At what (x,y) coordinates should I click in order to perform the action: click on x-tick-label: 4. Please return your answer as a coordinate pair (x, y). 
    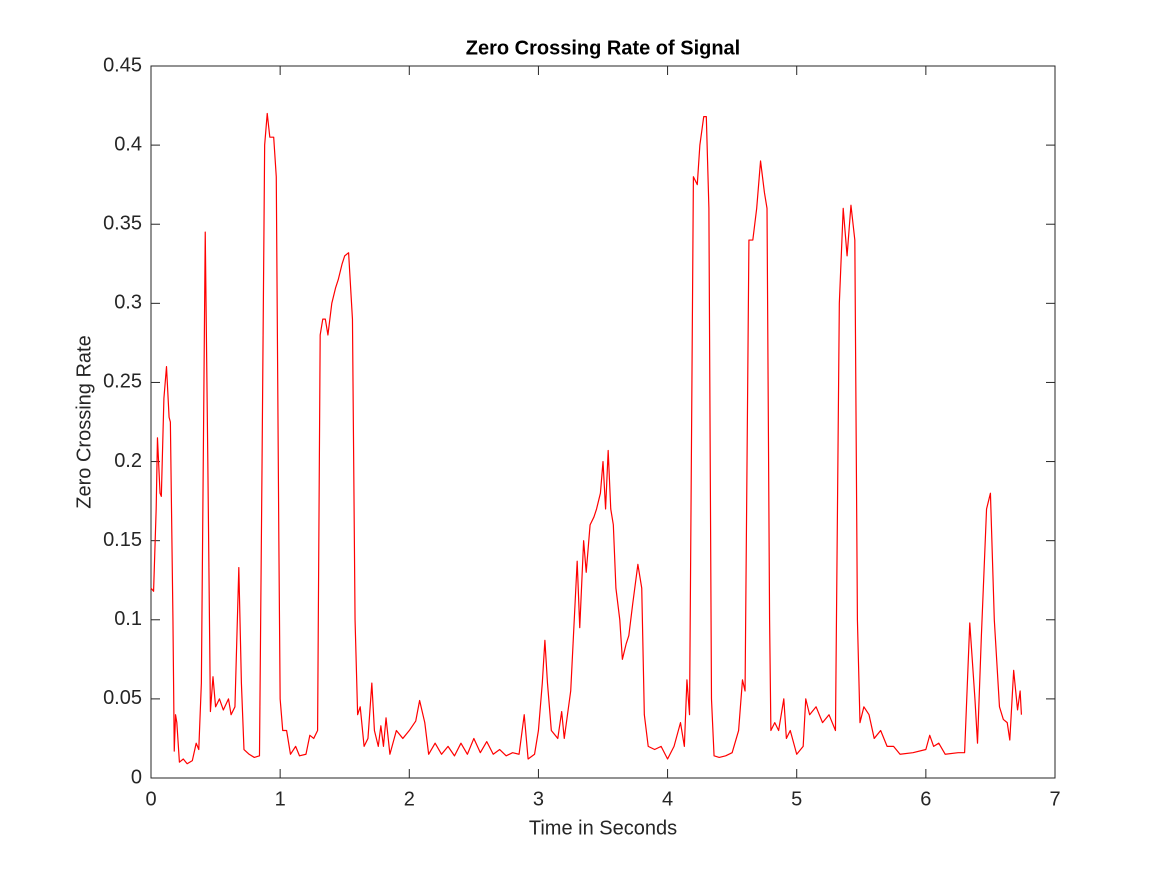
    Looking at the image, I should click on (667, 799).